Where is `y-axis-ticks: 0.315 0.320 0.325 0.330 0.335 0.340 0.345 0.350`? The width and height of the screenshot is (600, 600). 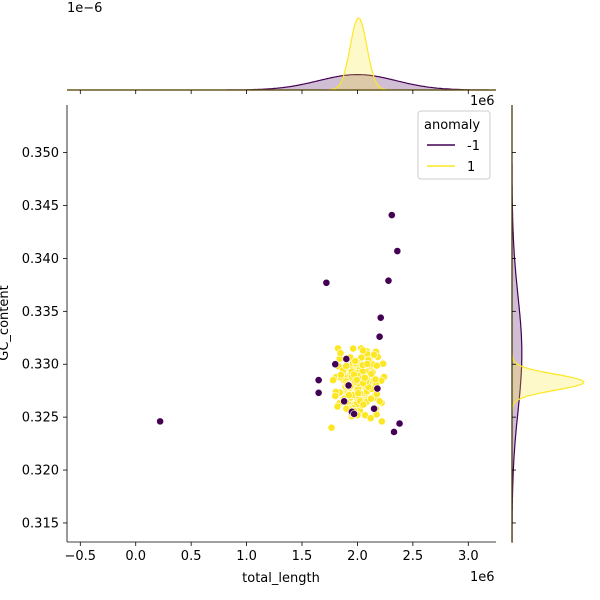 y-axis-ticks: 0.315 0.320 0.325 0.330 0.335 0.340 0.345 0.350 is located at coordinates (44, 338).